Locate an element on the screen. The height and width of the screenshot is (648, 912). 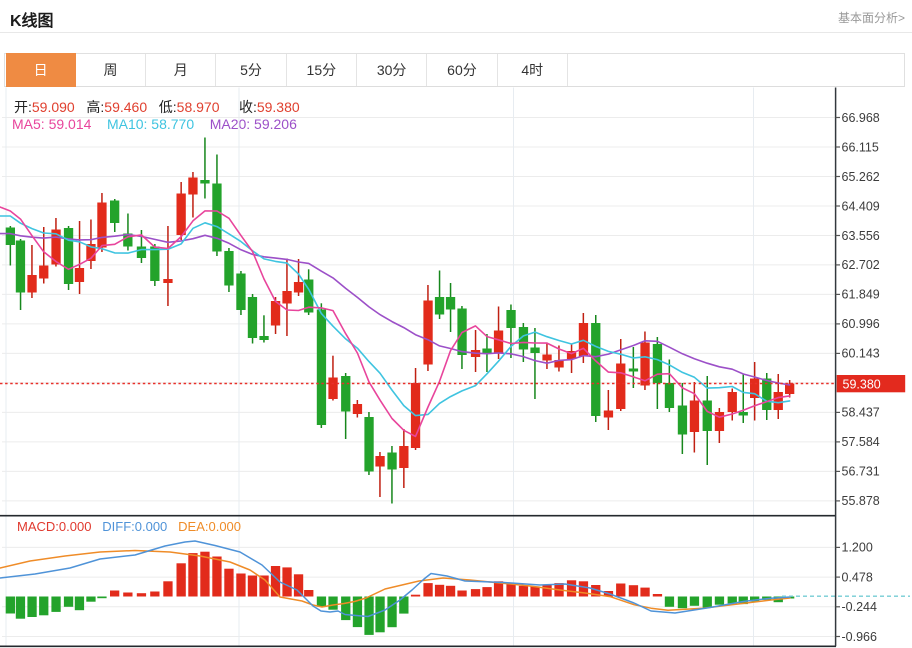
svg-text: 59.380 is located at coordinates (862, 384).